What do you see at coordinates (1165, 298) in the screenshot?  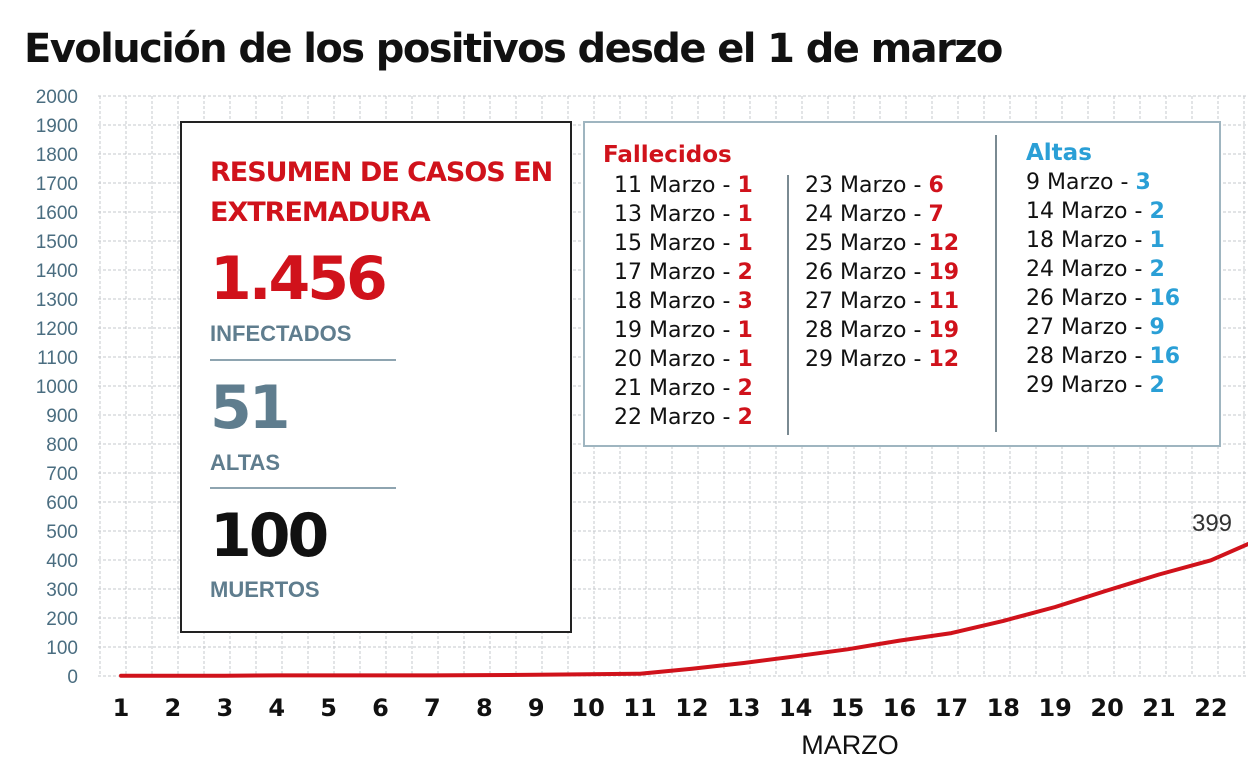 I see `entry-value: 16` at bounding box center [1165, 298].